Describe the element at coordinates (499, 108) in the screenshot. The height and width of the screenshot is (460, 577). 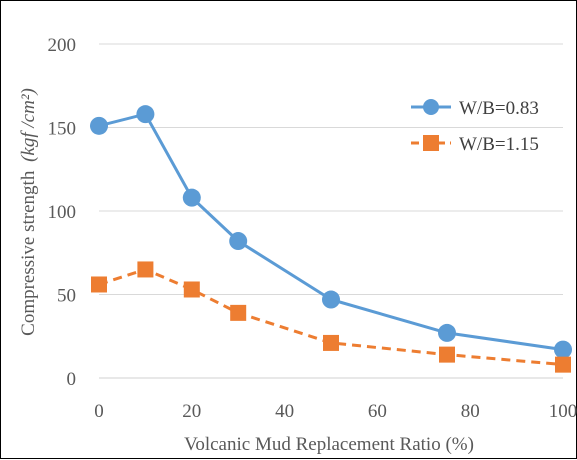
I see `legend-label-series-1: W/B=0.83` at that location.